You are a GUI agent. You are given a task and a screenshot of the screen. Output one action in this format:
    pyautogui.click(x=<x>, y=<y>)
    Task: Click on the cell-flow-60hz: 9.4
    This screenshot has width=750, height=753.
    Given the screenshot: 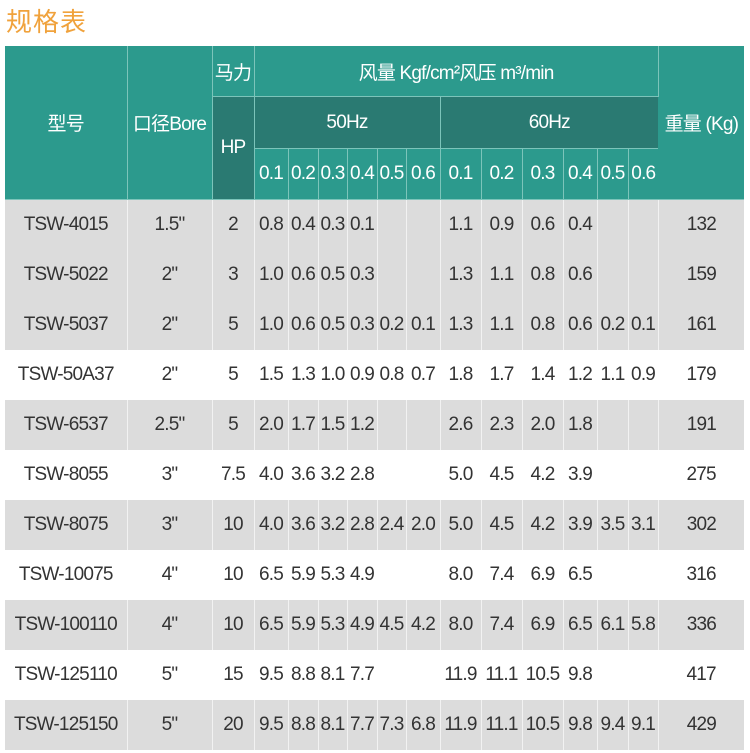 What is the action you would take?
    pyautogui.click(x=613, y=725)
    